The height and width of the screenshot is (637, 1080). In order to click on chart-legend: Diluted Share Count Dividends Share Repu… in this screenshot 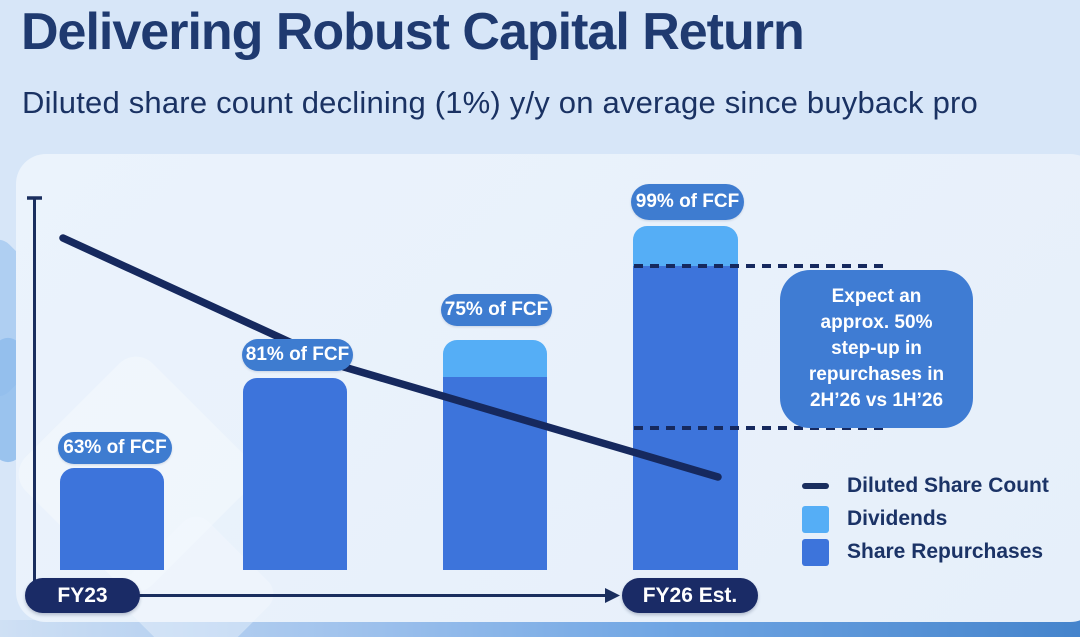, I will do `click(925, 519)`.